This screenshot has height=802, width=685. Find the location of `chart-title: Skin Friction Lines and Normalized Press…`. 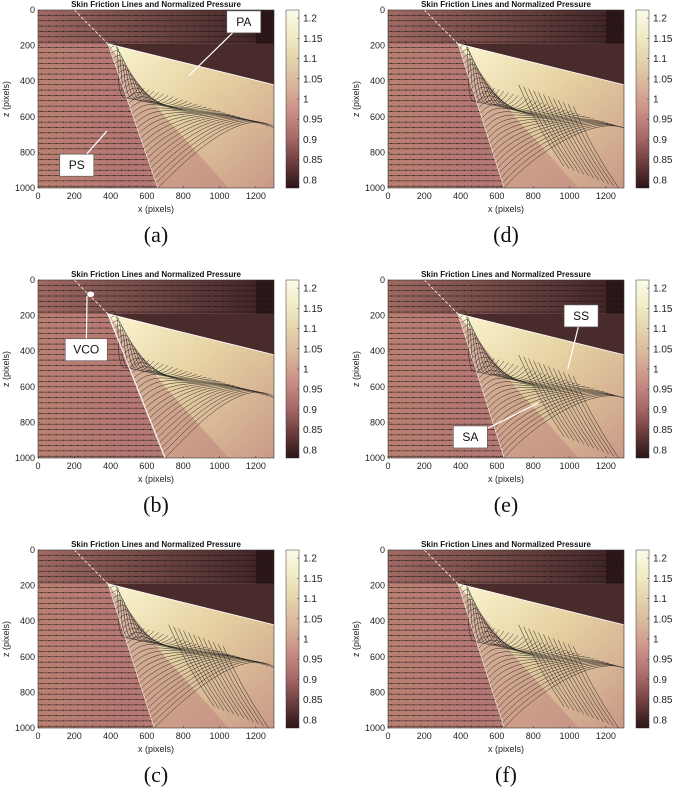

chart-title: Skin Friction Lines and Normalized Press… is located at coordinates (506, 544).